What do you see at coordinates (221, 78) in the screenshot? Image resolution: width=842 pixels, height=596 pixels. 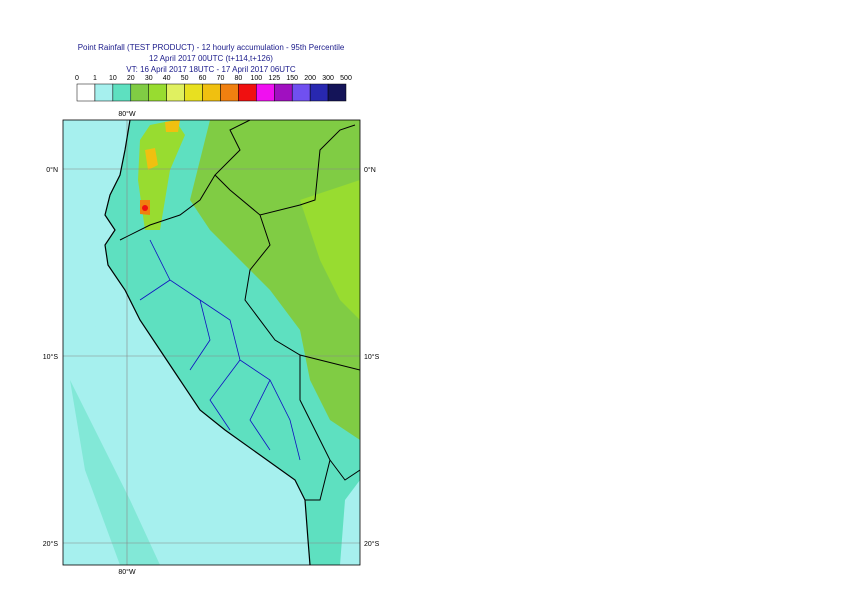 I see `colorbar-label: 70` at bounding box center [221, 78].